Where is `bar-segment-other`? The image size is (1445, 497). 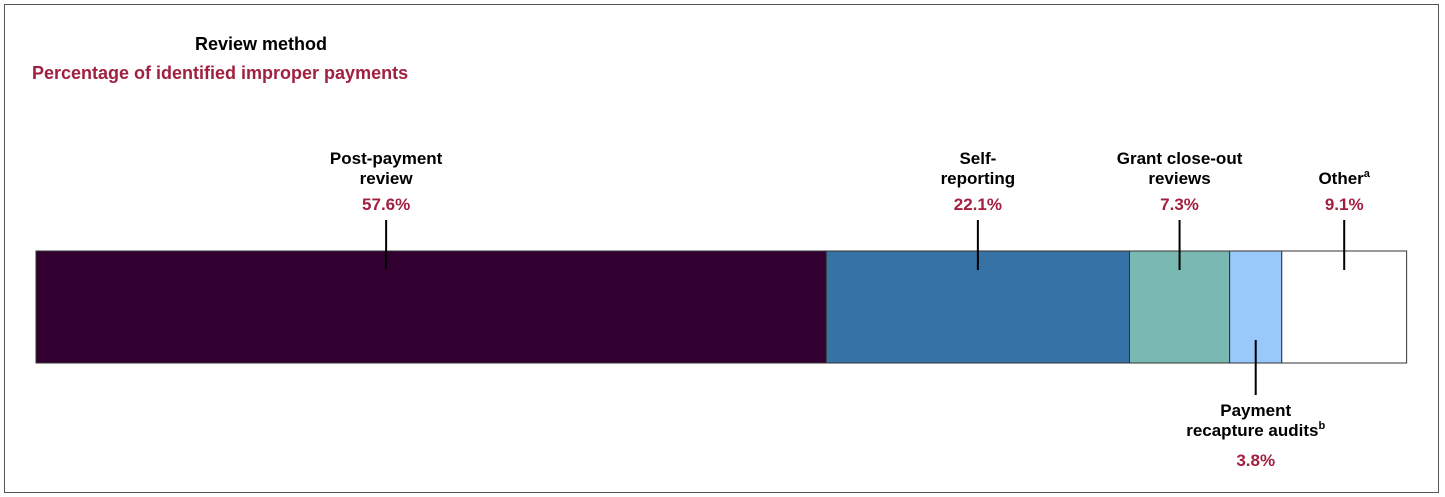 bar-segment-other is located at coordinates (1344, 307).